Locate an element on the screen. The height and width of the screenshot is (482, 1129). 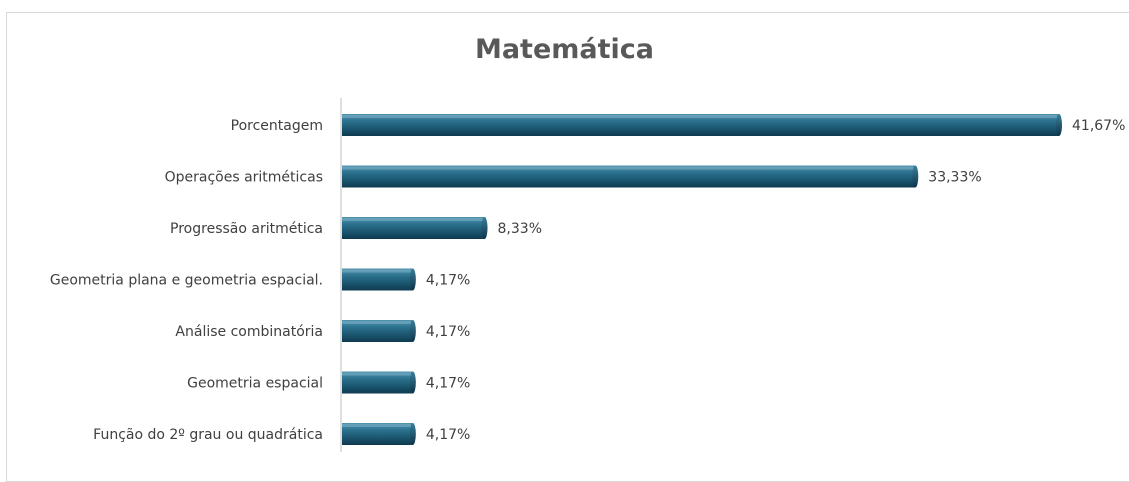
category-label: Geometria espacial is located at coordinates (255, 384).